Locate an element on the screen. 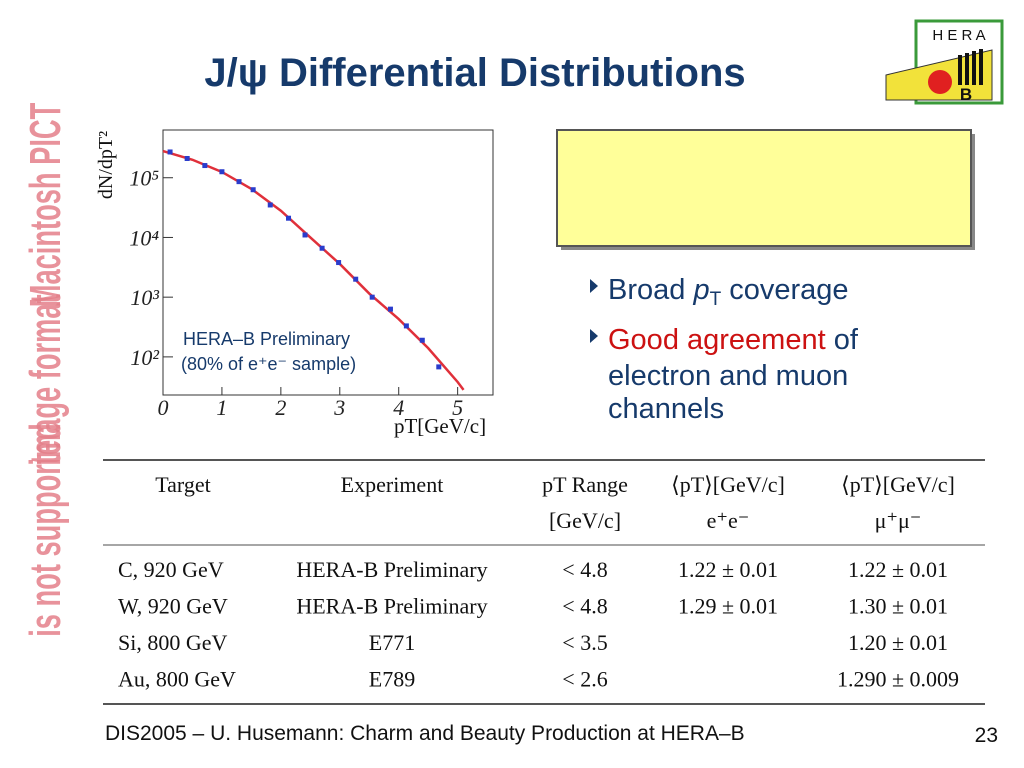 The height and width of the screenshot is (768, 1024). x-tick-label: 5 is located at coordinates (457, 407).